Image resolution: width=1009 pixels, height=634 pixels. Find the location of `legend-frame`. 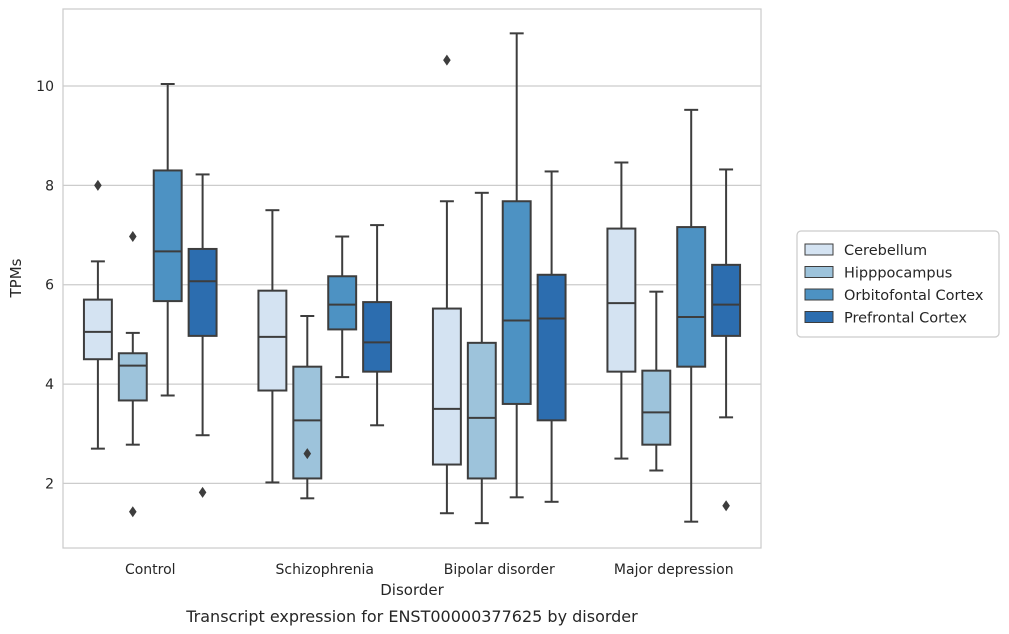

legend-frame is located at coordinates (898, 284).